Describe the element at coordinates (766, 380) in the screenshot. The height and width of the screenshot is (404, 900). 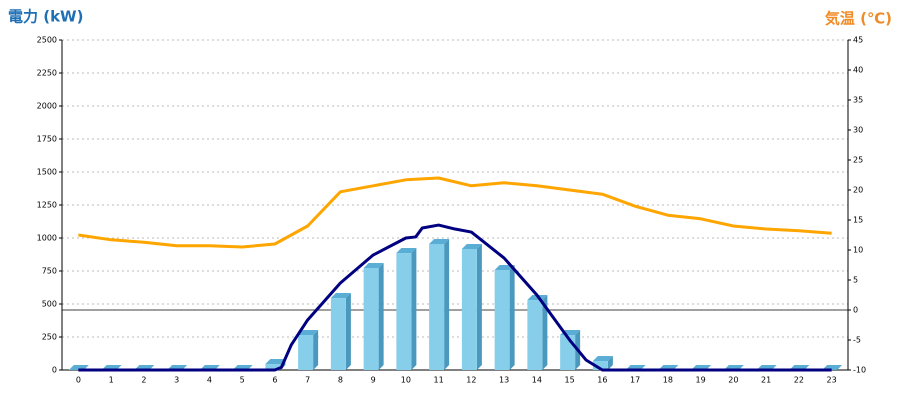
I see `x-tick-label: 21` at that location.